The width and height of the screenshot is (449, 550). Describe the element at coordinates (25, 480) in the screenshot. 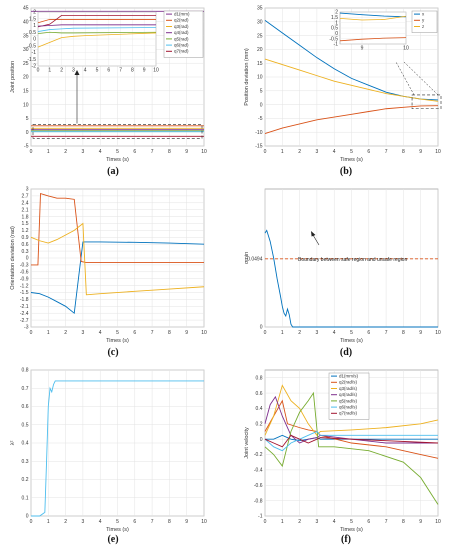

I see `y-tick-label: 0.2` at that location.